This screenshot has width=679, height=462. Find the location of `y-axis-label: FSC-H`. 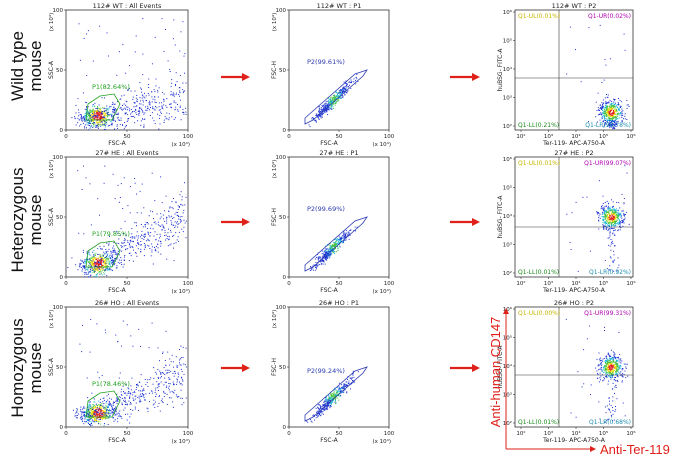

y-axis-label: FSC-H is located at coordinates (274, 367).